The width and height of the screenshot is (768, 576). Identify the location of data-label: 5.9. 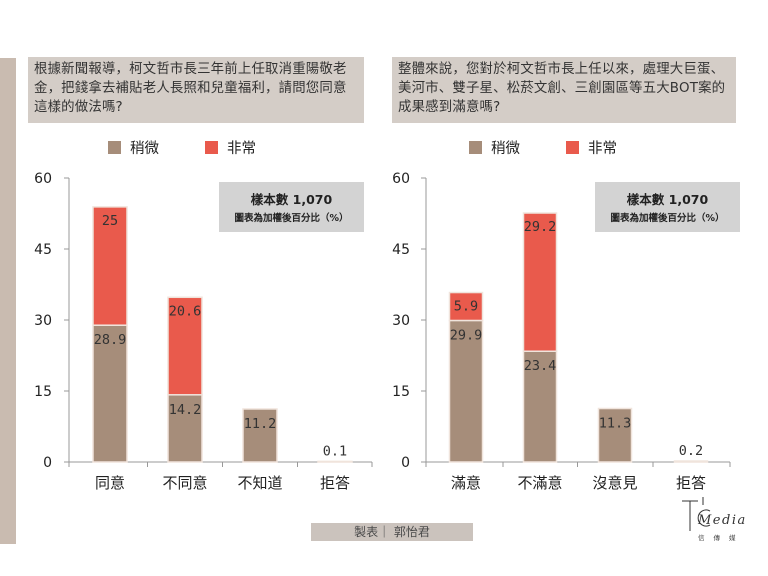
(466, 307).